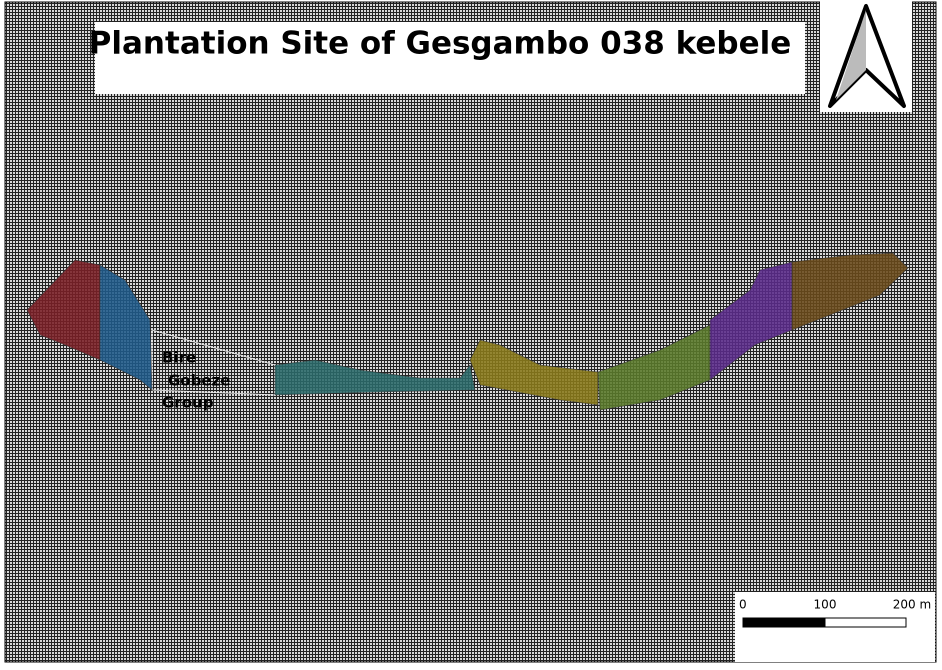 Image resolution: width=942 pixels, height=670 pixels. Describe the element at coordinates (199, 381) in the screenshot. I see `label-line: Gobeze` at that location.